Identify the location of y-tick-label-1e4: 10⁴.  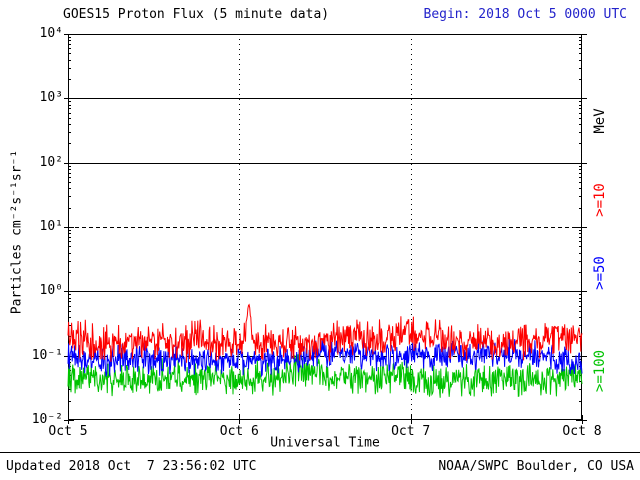
(51, 33).